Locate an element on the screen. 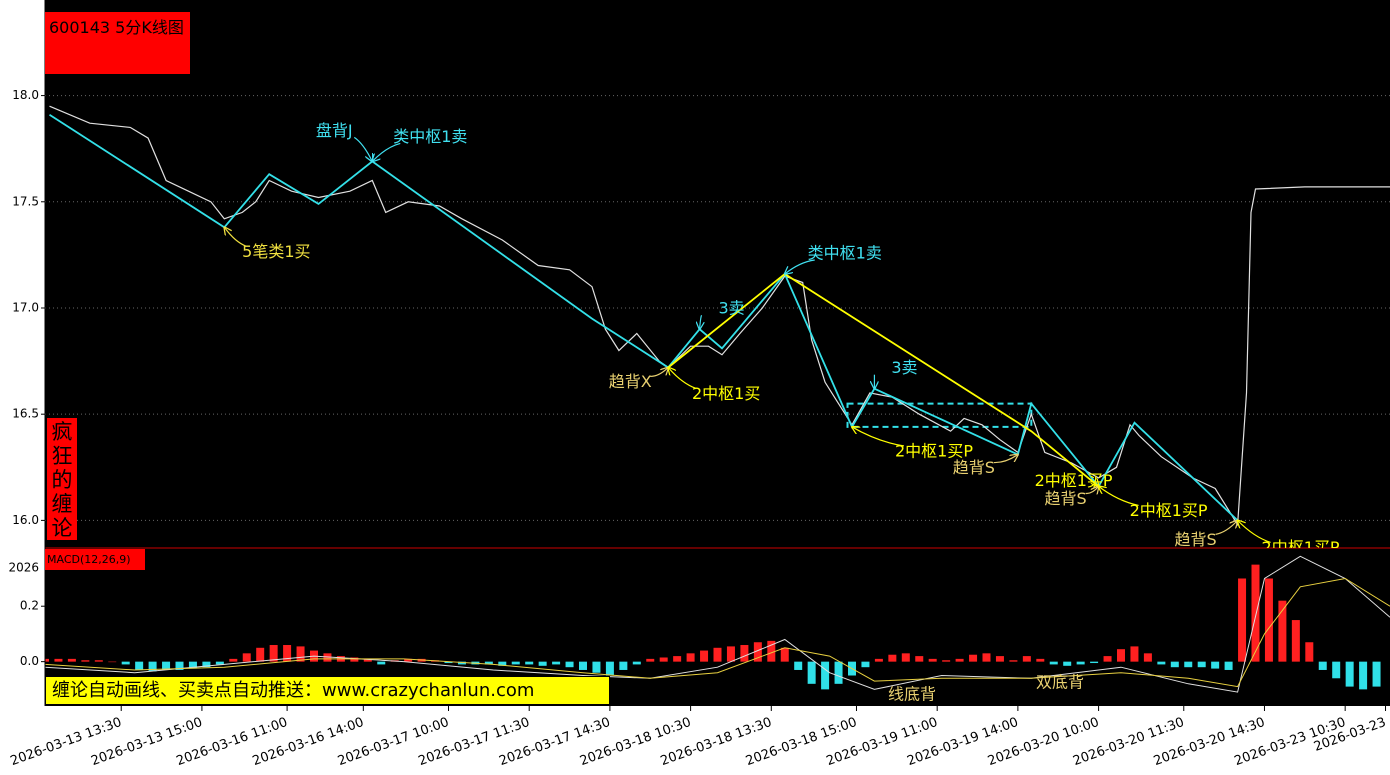  annotation-label: 5笔类1买 is located at coordinates (276, 251).